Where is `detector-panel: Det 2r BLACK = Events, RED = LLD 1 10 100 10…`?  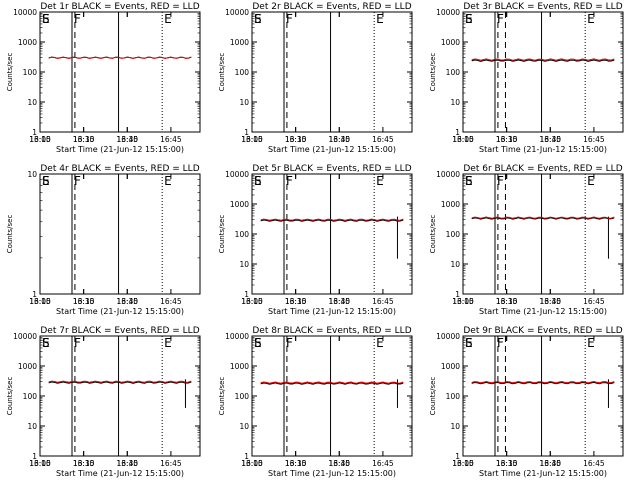
detector-panel: Det 2r BLACK = Events, RED = LLD 1 10 100 10… is located at coordinates (315, 78).